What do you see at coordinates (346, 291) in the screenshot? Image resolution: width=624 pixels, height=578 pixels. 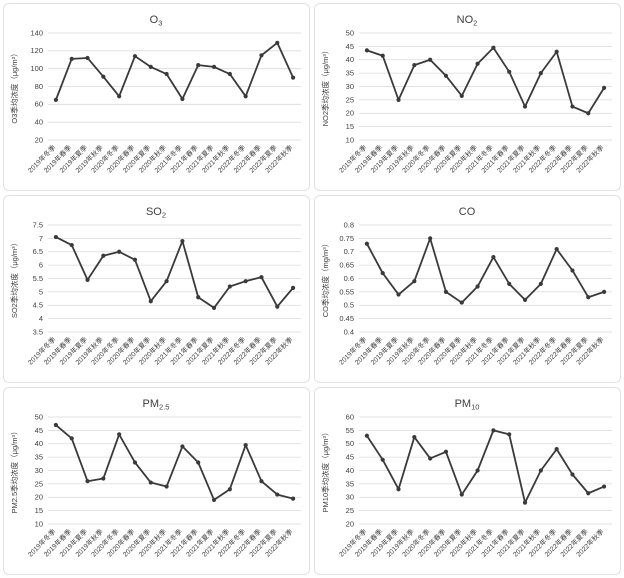 I see `y-axis-tick-label: 0.55` at bounding box center [346, 291].